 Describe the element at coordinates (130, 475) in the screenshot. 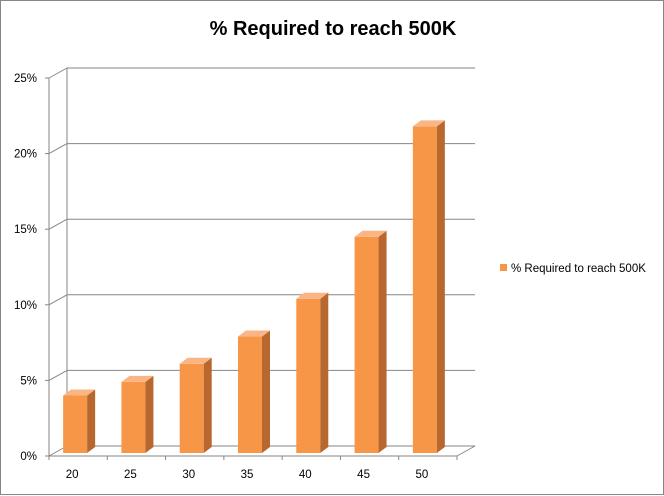

I see `x-tick-label: 25` at that location.